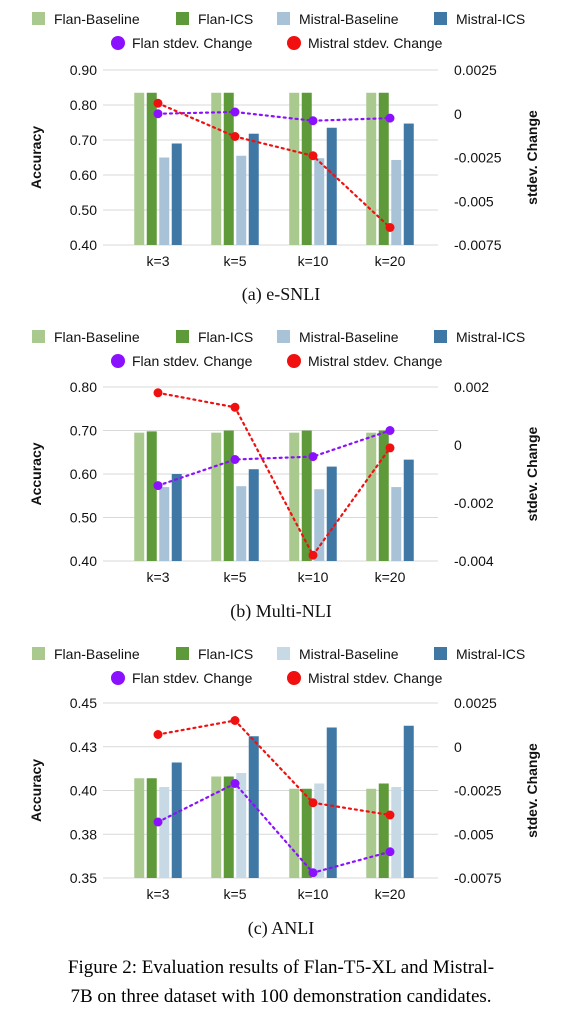 This screenshot has width=563, height=1012. I want to click on y2-tick-label: 0, so click(458, 445).